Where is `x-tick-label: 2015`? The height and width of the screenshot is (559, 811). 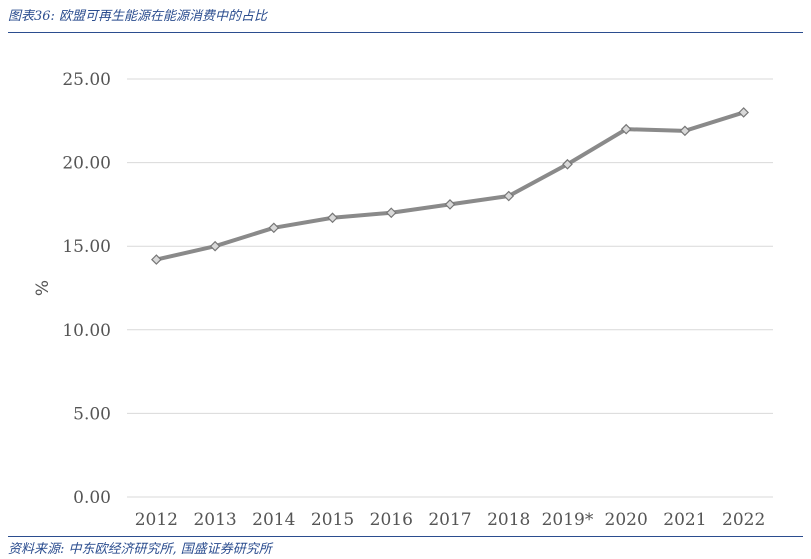
x-tick-label: 2015 is located at coordinates (332, 520).